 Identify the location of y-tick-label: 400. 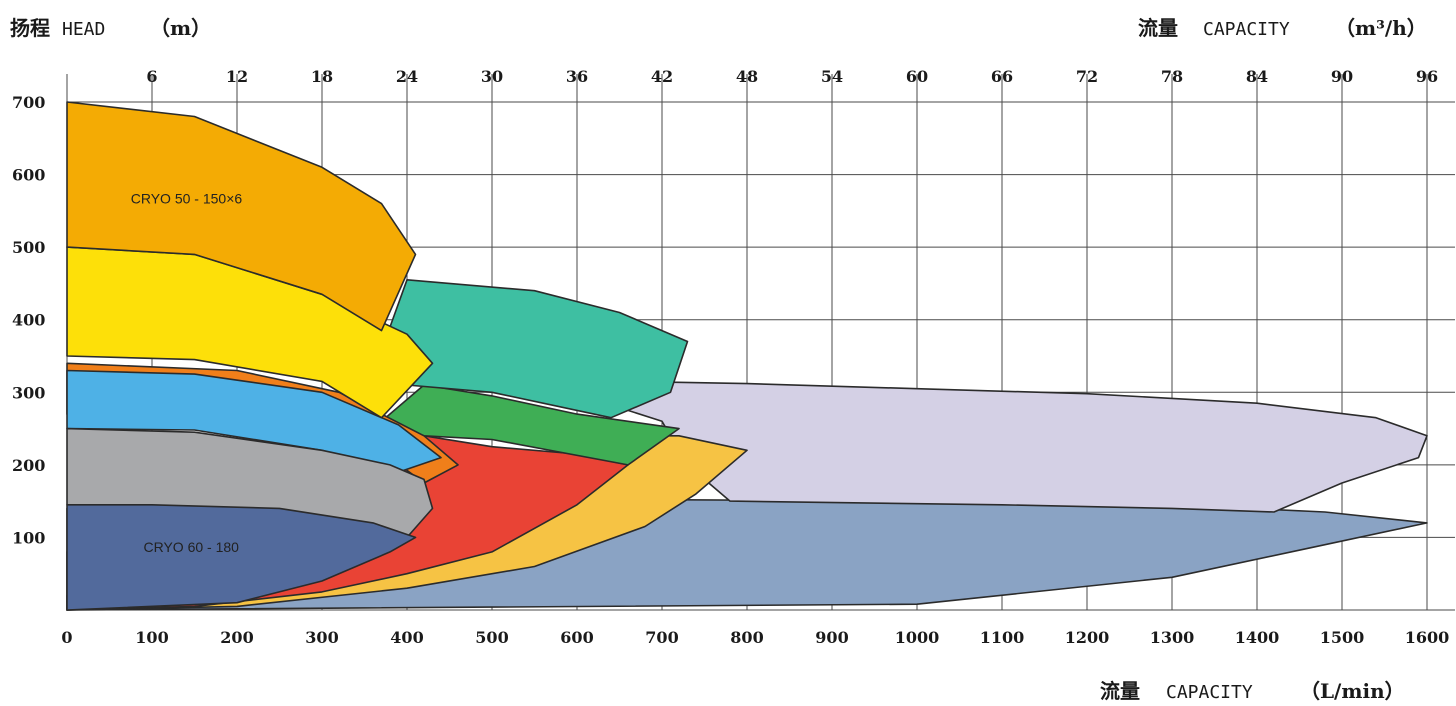
(28, 320).